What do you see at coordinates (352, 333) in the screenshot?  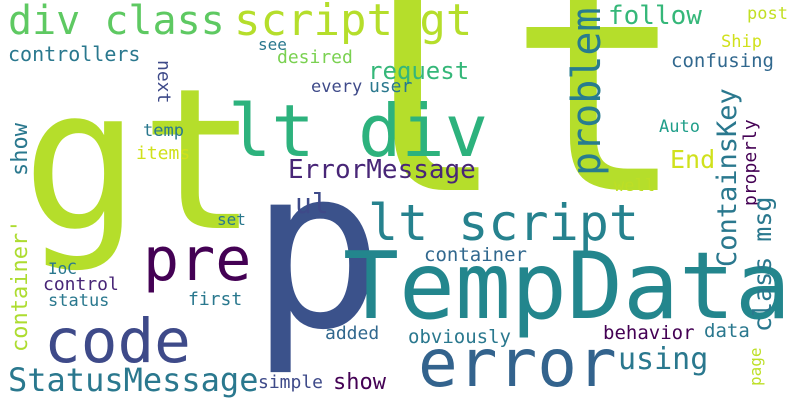 I see `word: added` at bounding box center [352, 333].